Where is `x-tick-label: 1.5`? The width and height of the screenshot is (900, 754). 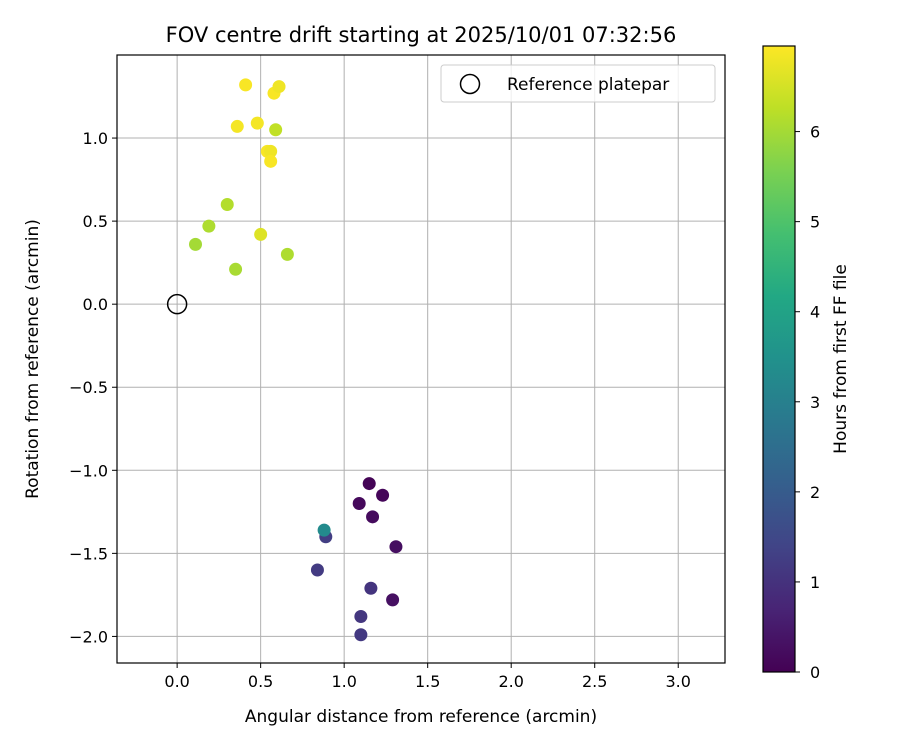 x-tick-label: 1.5 is located at coordinates (427, 681).